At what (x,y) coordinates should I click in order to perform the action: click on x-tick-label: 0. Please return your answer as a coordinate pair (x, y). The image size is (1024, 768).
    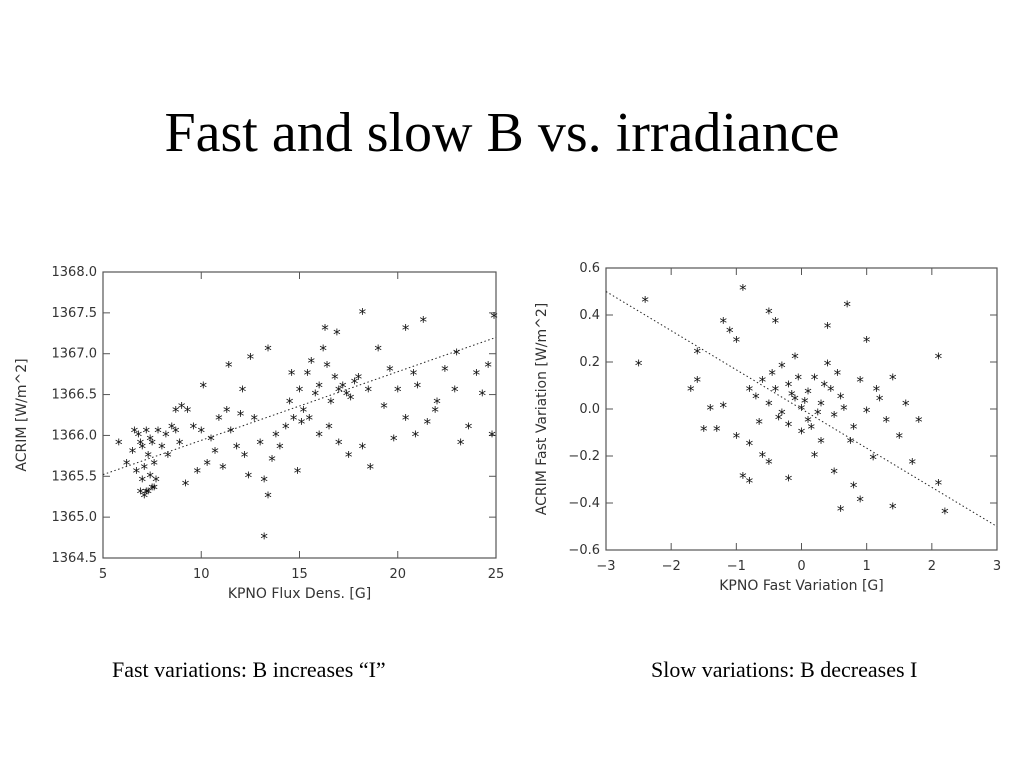
    Looking at the image, I should click on (801, 566).